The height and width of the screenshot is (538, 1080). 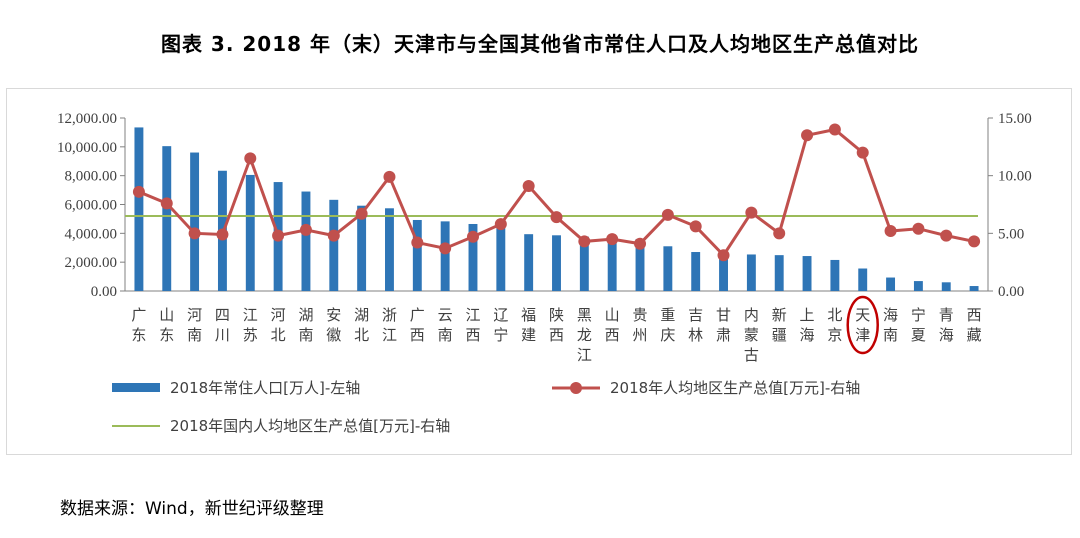 I want to click on category-label: 海南, so click(x=890, y=325).